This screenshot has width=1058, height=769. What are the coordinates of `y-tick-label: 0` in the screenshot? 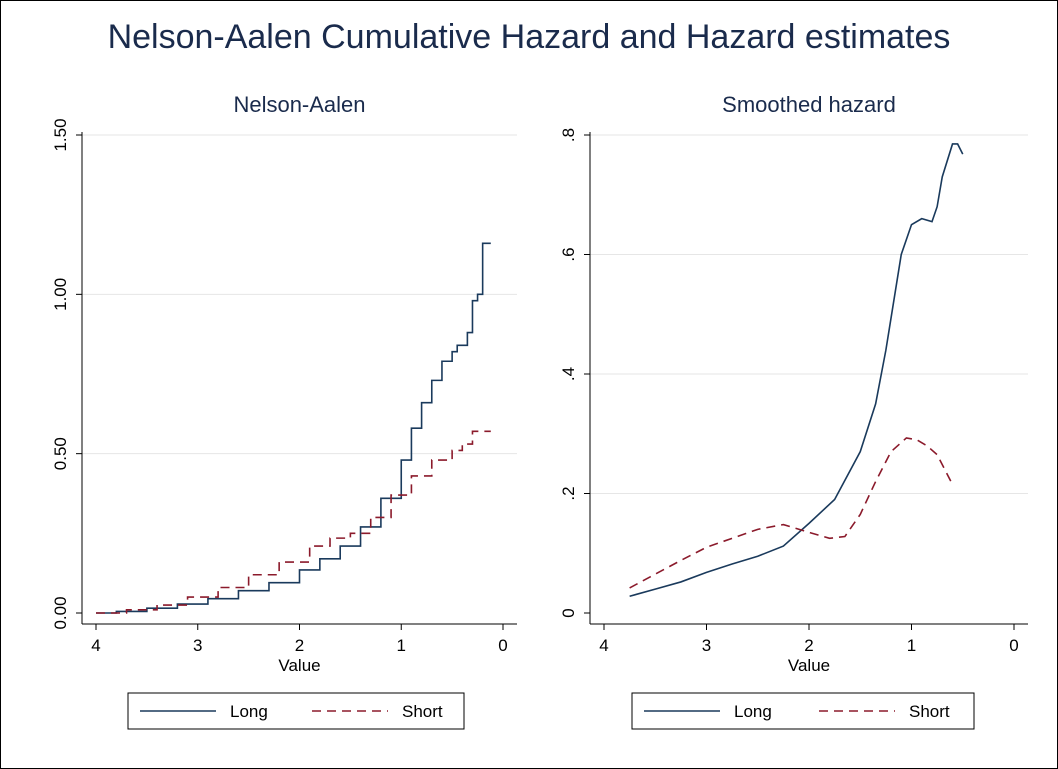 It's located at (568, 612).